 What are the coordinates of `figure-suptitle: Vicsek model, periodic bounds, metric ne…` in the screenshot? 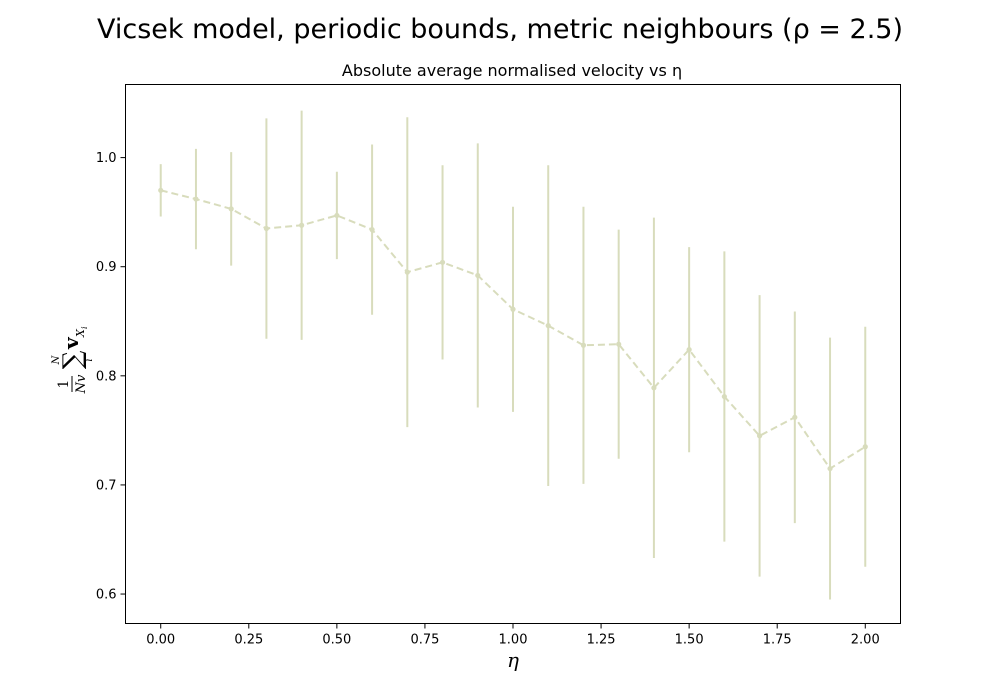 It's located at (500, 29).